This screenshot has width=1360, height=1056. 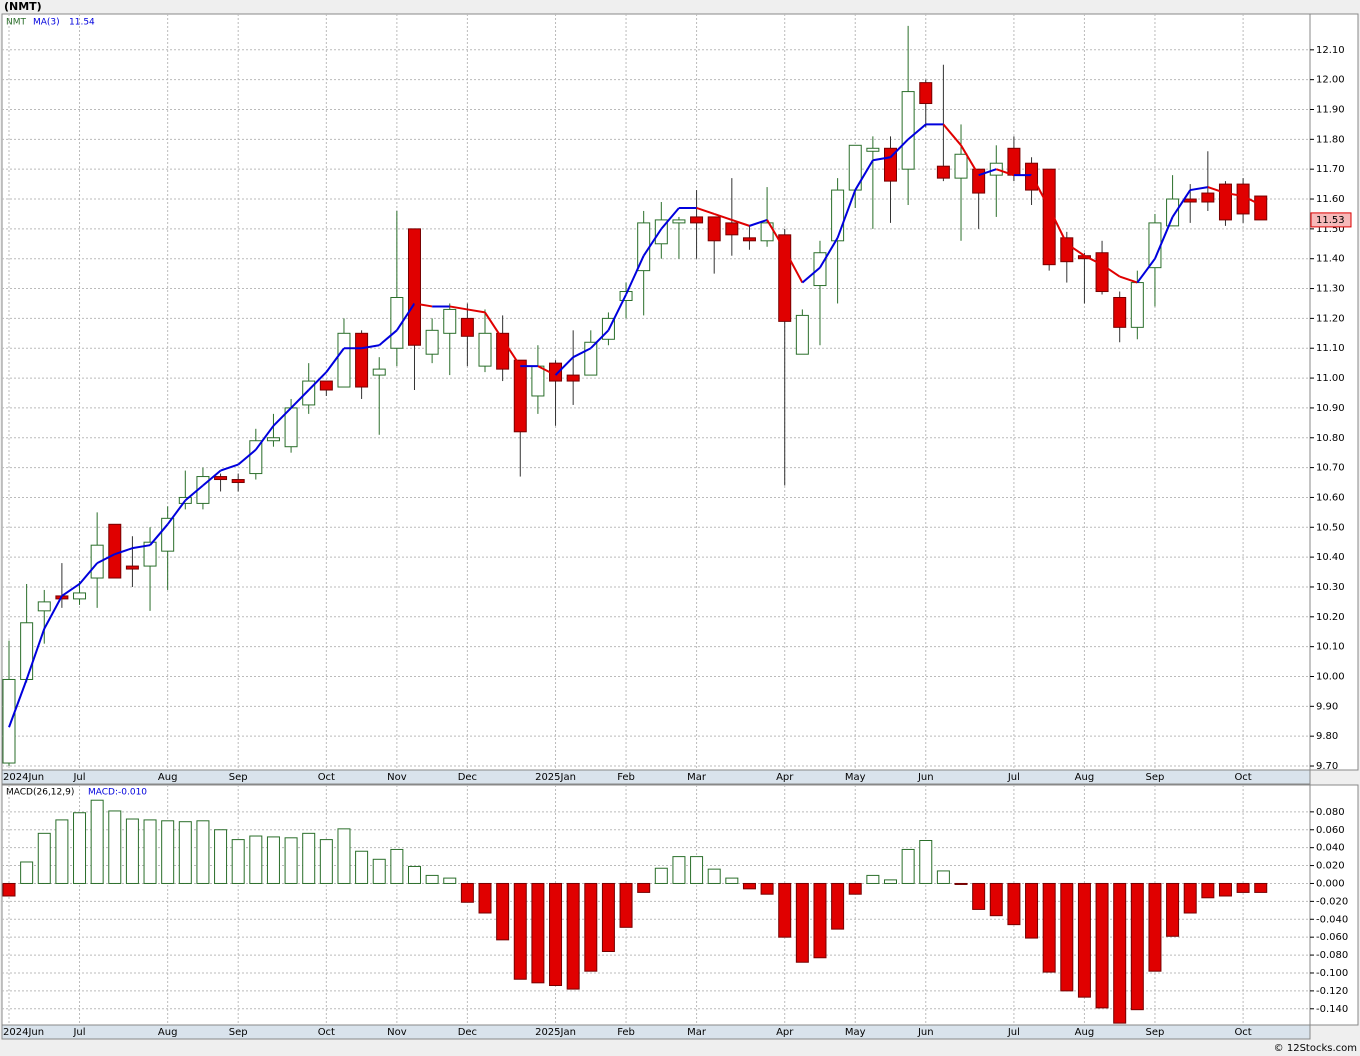 I want to click on y-tick-label: 0.040, so click(x=1330, y=848).